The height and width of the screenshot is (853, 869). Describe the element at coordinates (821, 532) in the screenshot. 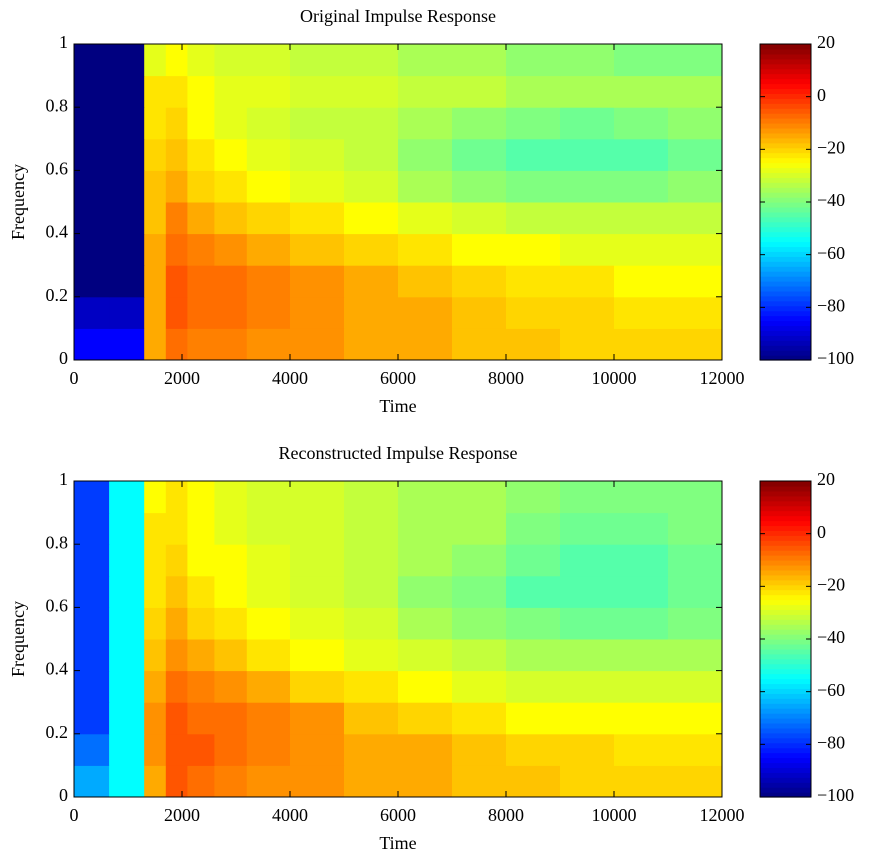

I see `colorbar-tick-label: 0` at that location.